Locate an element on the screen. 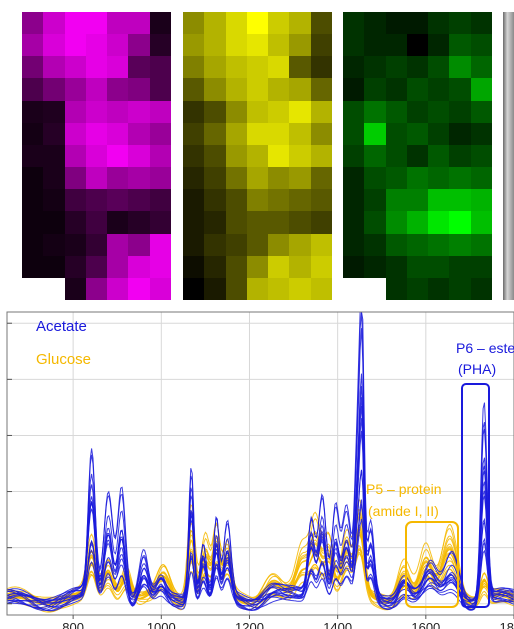 This screenshot has width=514, height=629. legend-glucose: Glucose is located at coordinates (63, 359).